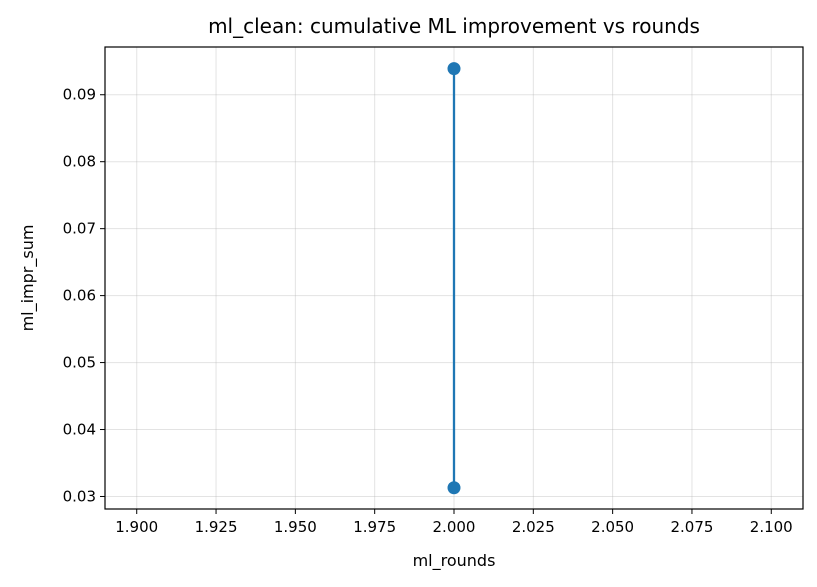 This screenshot has height=587, width=817. What do you see at coordinates (691, 527) in the screenshot?
I see `x-tick-label: 2.075` at bounding box center [691, 527].